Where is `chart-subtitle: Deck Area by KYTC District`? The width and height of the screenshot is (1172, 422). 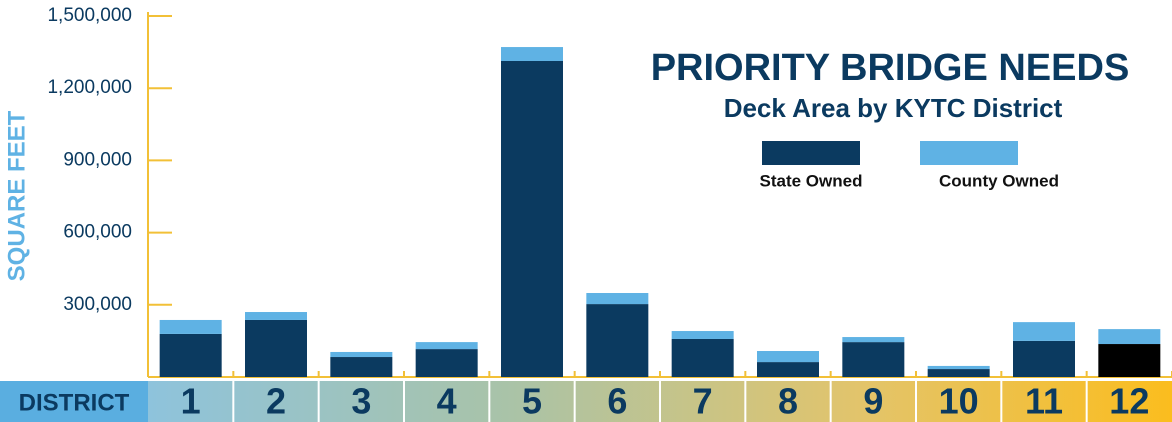 chart-subtitle: Deck Area by KYTC District is located at coordinates (893, 108).